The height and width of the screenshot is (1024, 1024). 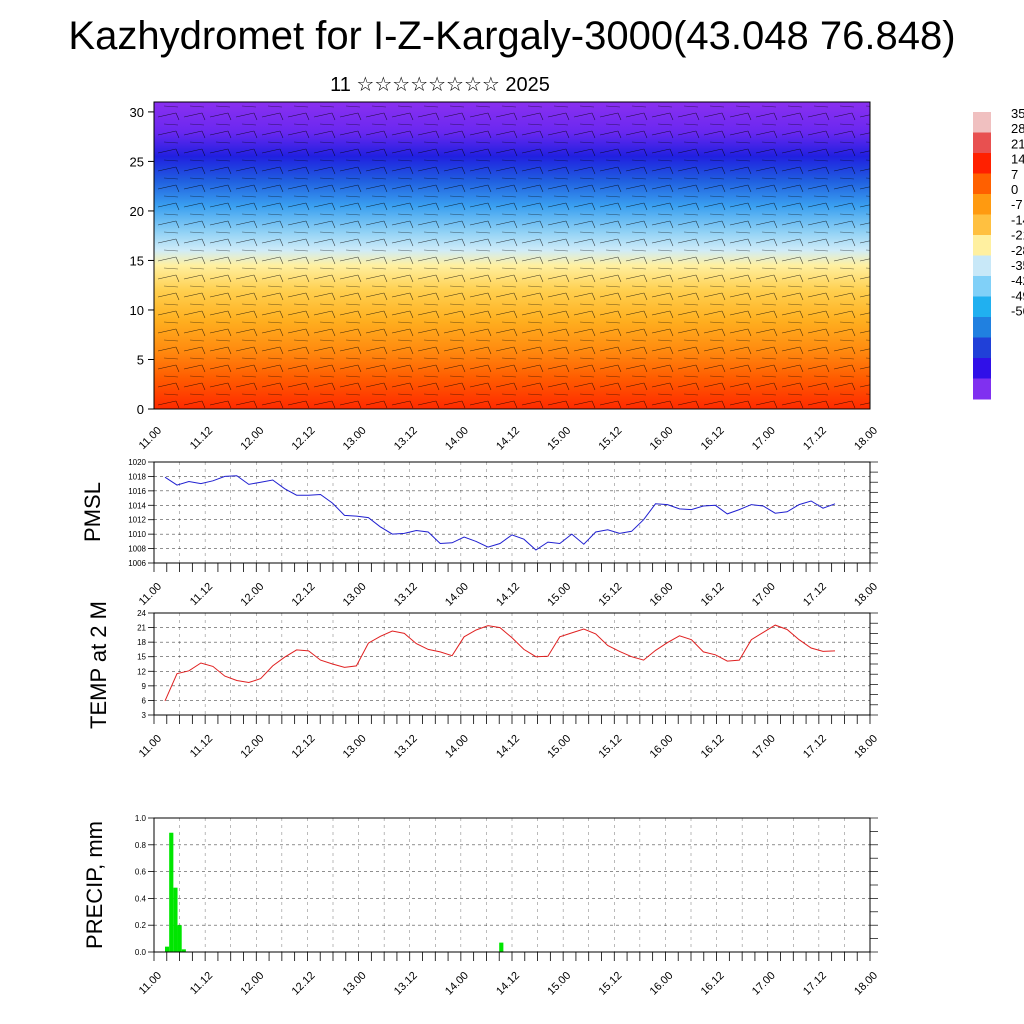 What do you see at coordinates (137, 260) in the screenshot?
I see `xs-ytick-label: 15` at bounding box center [137, 260].